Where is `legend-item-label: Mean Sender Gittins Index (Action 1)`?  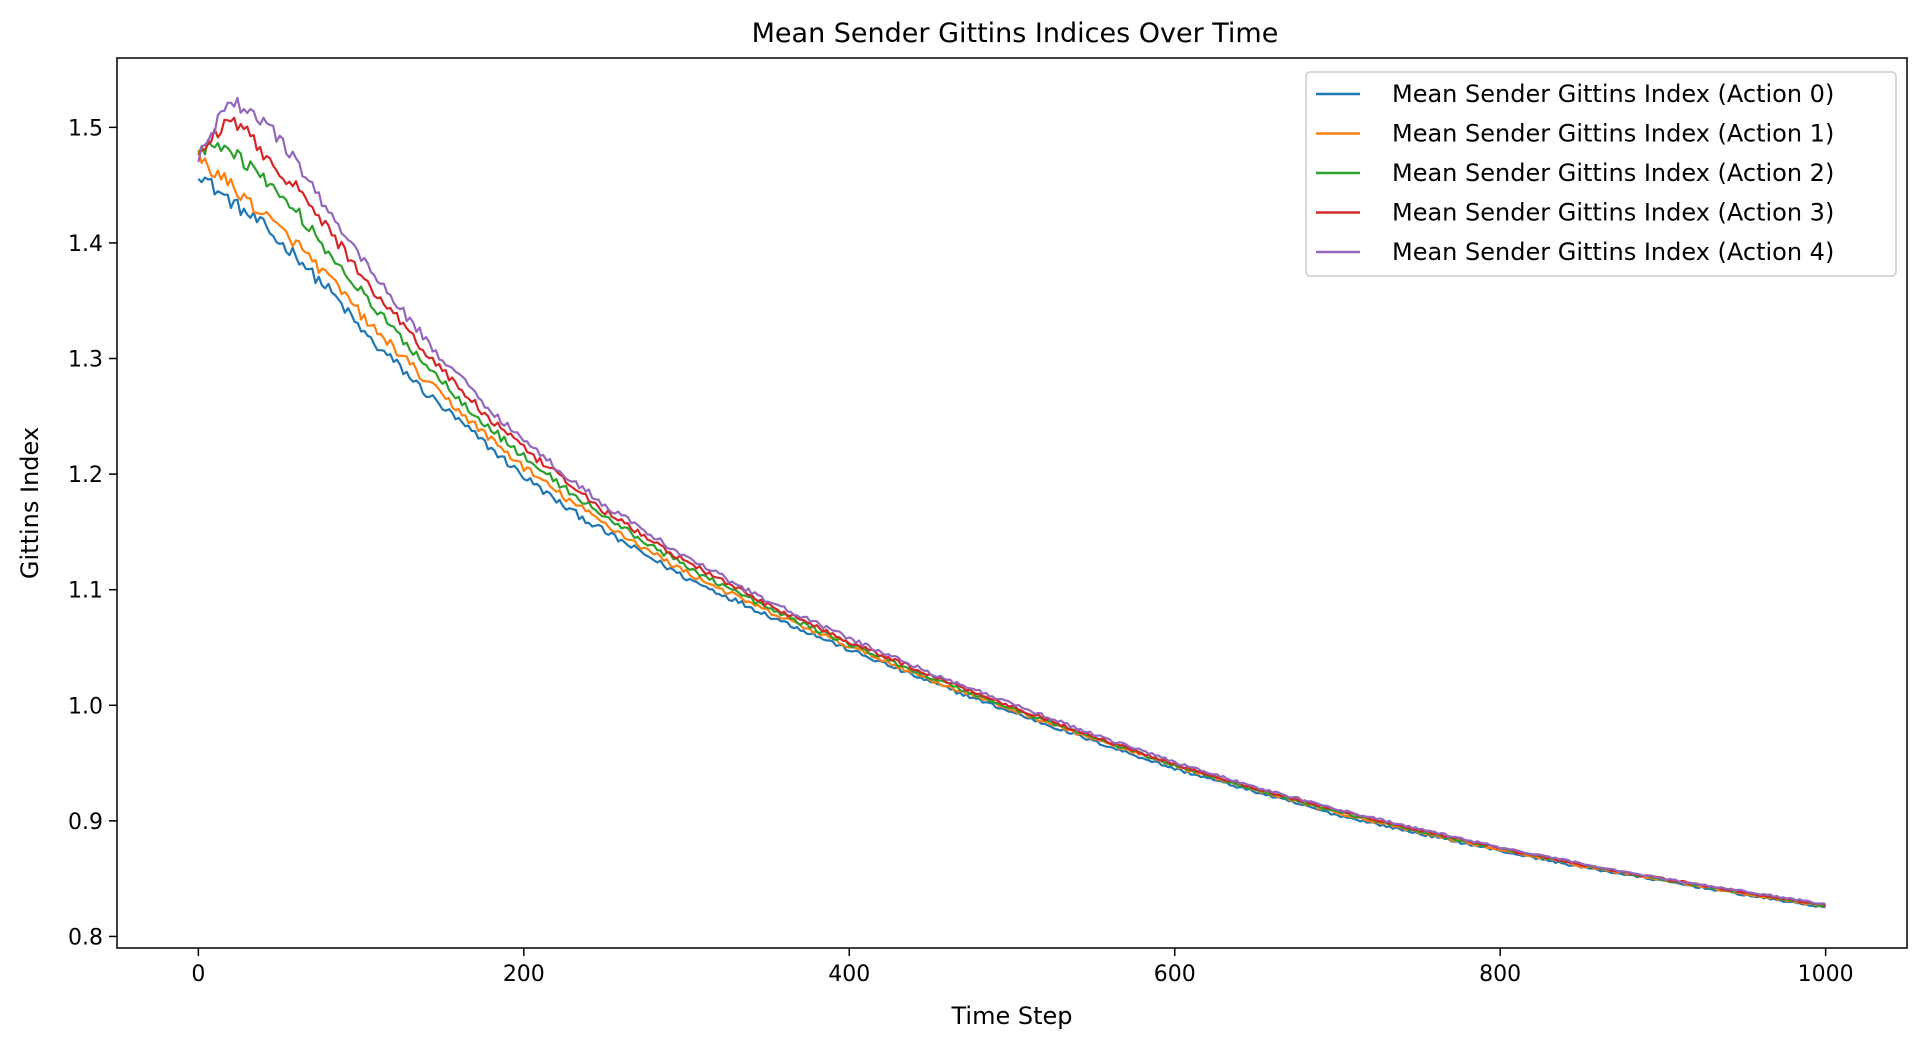 legend-item-label: Mean Sender Gittins Index (Action 1) is located at coordinates (1613, 134).